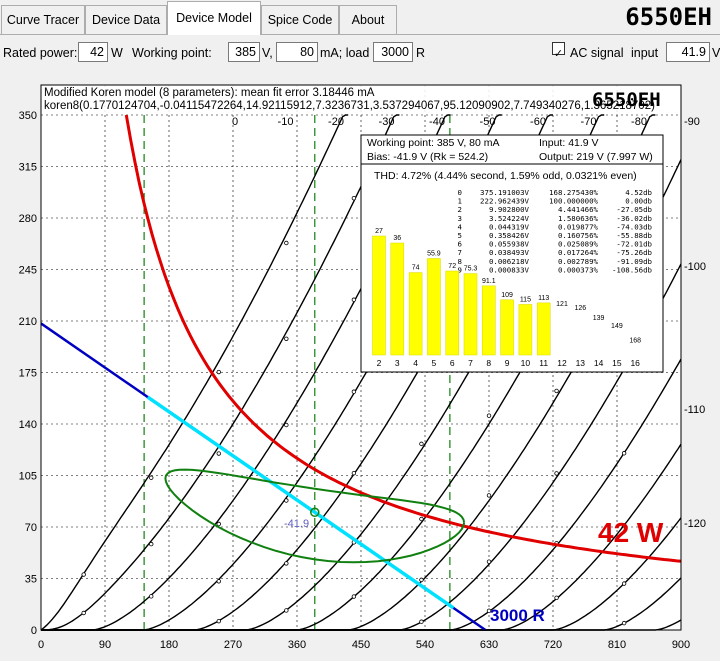 This screenshot has height=661, width=720. Describe the element at coordinates (379, 231) in the screenshot. I see `harmonic-bar-value: 27` at that location.